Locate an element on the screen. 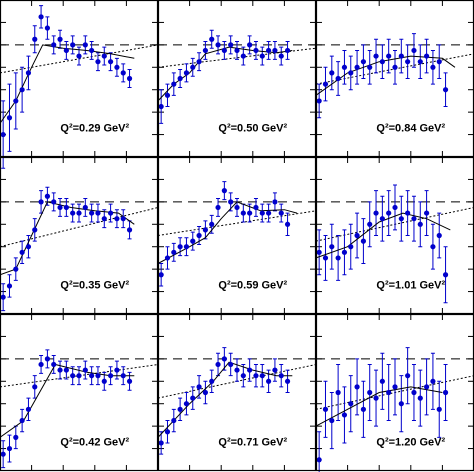 The height and width of the screenshot is (472, 474). panel: Q²=1.20 GeV² is located at coordinates (394, 392).